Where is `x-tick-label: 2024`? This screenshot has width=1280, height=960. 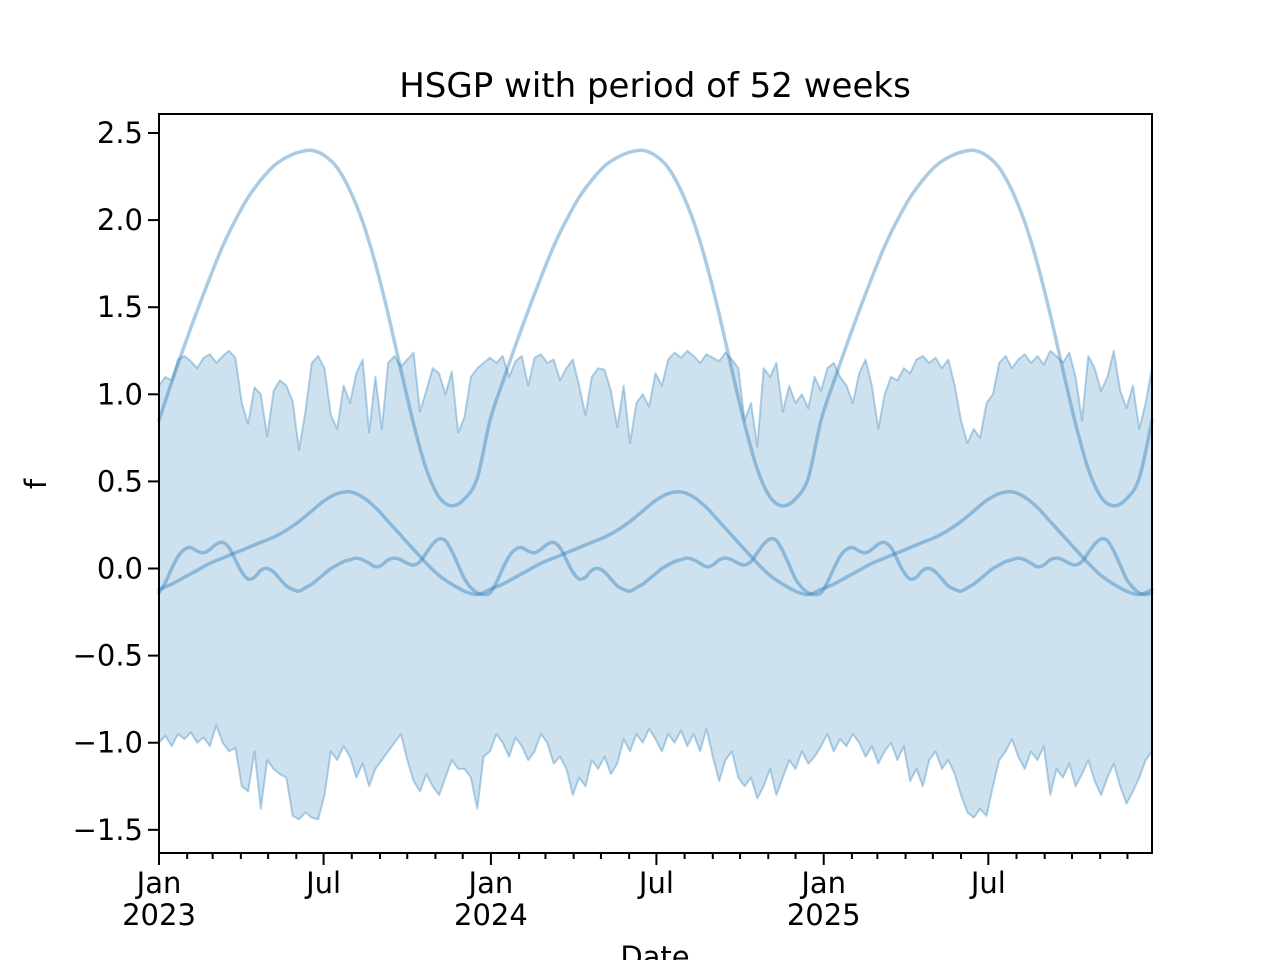
x-tick-label: 2024 is located at coordinates (491, 915).